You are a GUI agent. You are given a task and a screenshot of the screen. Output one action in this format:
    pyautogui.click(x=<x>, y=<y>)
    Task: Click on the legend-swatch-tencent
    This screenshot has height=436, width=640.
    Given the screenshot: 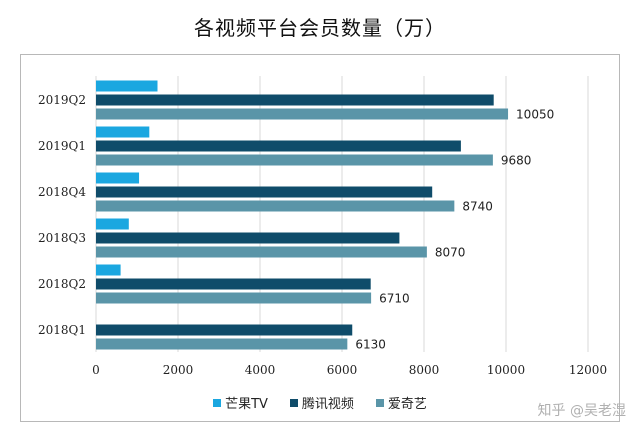 What is the action you would take?
    pyautogui.click(x=293, y=402)
    